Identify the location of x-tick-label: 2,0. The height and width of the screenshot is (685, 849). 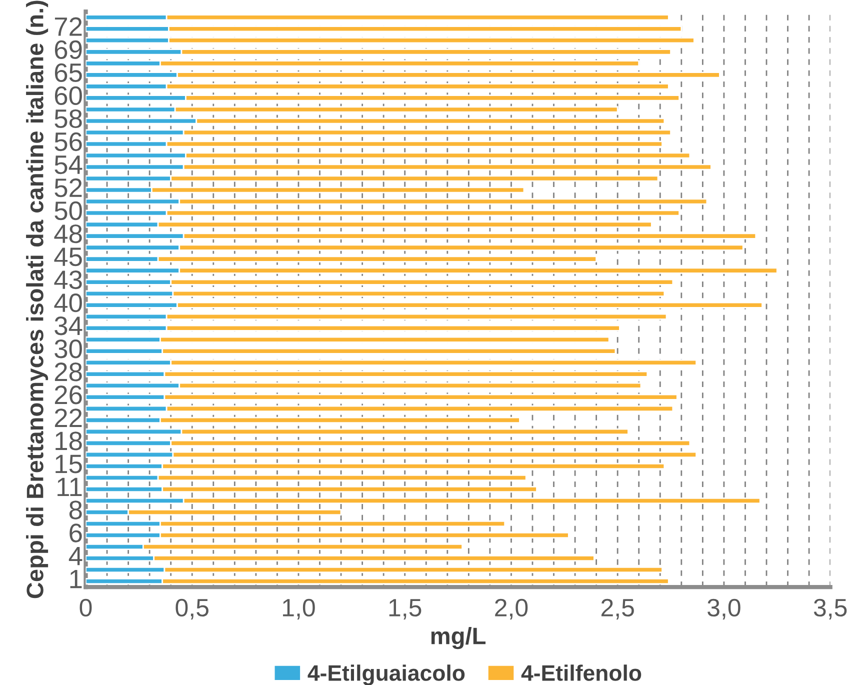
(511, 609).